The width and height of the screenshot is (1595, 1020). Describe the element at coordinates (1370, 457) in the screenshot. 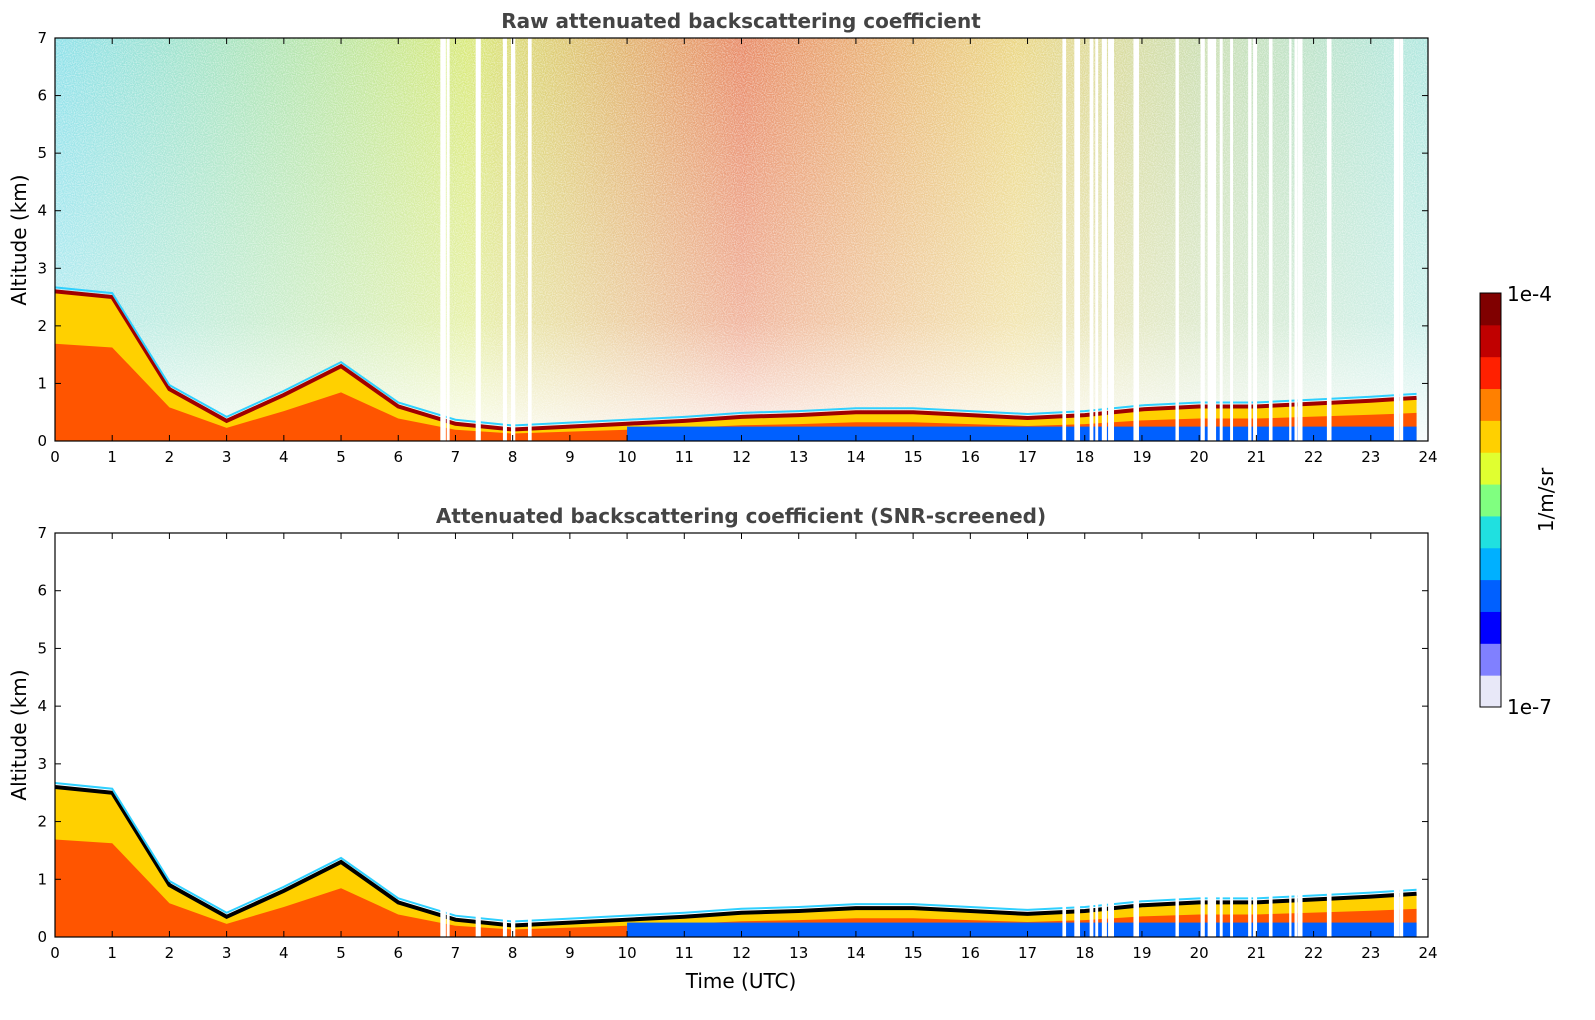

I see `x-tick-label: 23` at that location.